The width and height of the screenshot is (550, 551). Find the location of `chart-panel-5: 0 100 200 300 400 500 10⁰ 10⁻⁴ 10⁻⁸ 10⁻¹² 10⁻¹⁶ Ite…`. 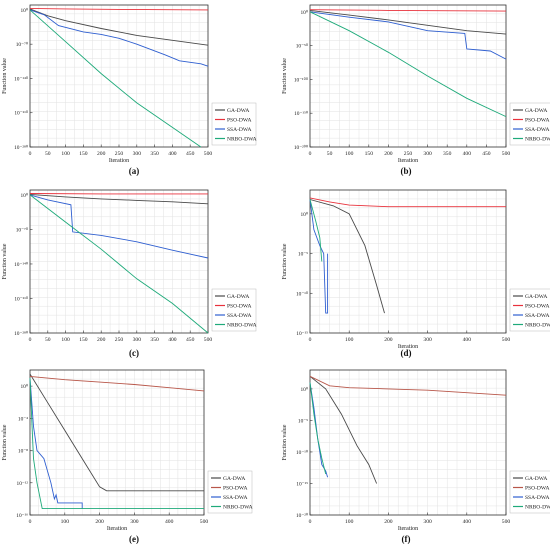

chart-panel-5: 0 100 200 300 400 500 10⁰ 10⁻⁴ 10⁻⁸ 10⁻¹² 10⁻¹⁶ Ite… is located at coordinates (127, 456).